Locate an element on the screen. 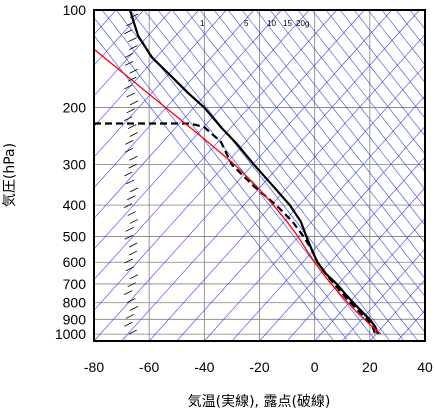  y-tick-label: 400 is located at coordinates (75, 205).